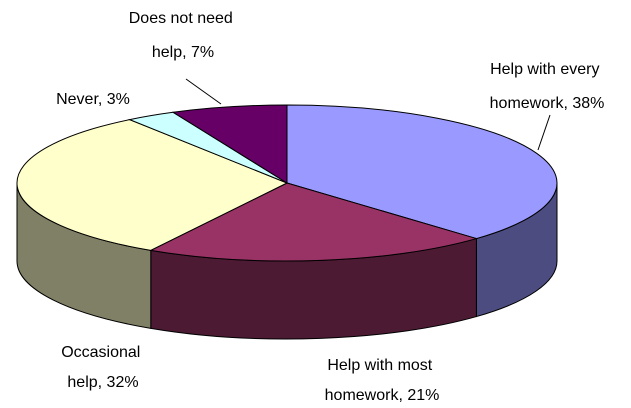  What do you see at coordinates (547, 86) in the screenshot?
I see `slice-label-help-every: Help with every homework, 38%` at bounding box center [547, 86].